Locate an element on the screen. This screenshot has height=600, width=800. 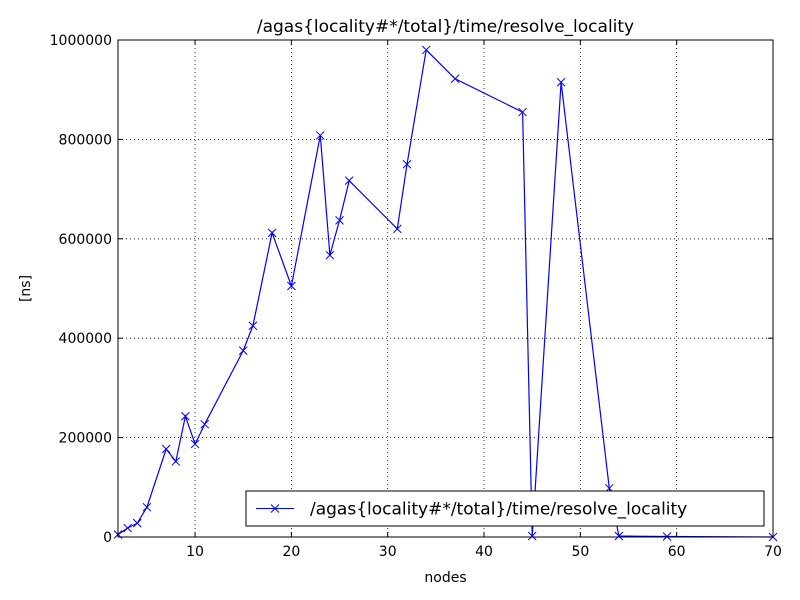
y-tick-label: 600000 is located at coordinates (85, 240).